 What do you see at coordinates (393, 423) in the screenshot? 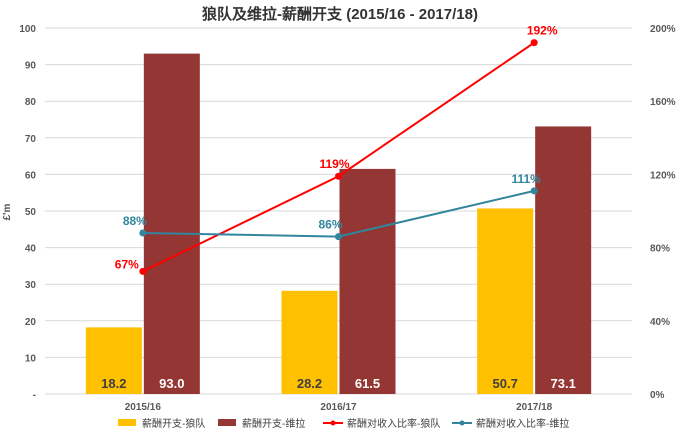
I see `legend-label: 薪酬对收入比率-狼队` at bounding box center [393, 423].